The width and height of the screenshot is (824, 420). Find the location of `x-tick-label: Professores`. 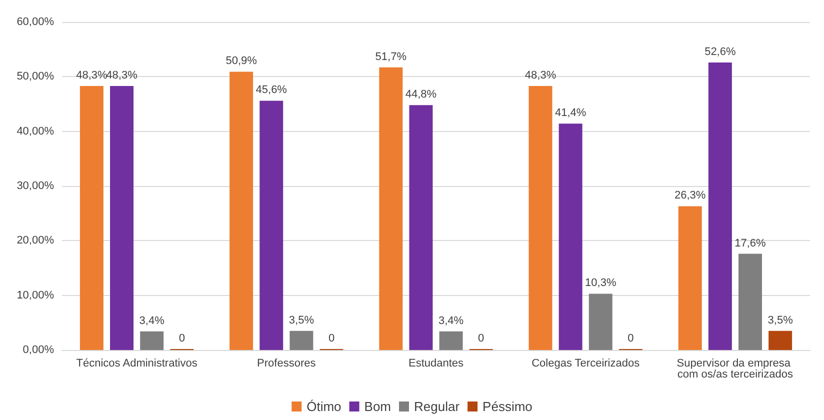

x-tick-label: Professores is located at coordinates (286, 364).